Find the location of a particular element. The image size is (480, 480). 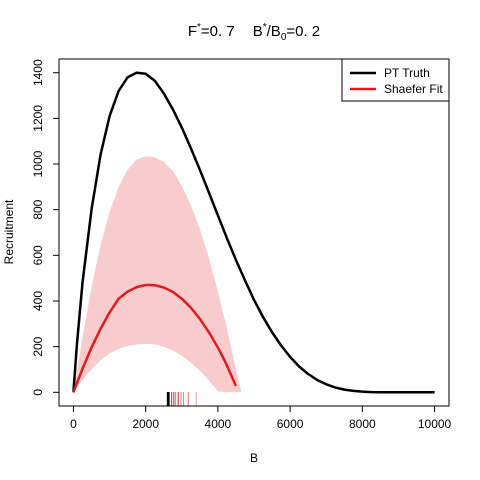

x-tick-label: 8000 is located at coordinates (362, 424).